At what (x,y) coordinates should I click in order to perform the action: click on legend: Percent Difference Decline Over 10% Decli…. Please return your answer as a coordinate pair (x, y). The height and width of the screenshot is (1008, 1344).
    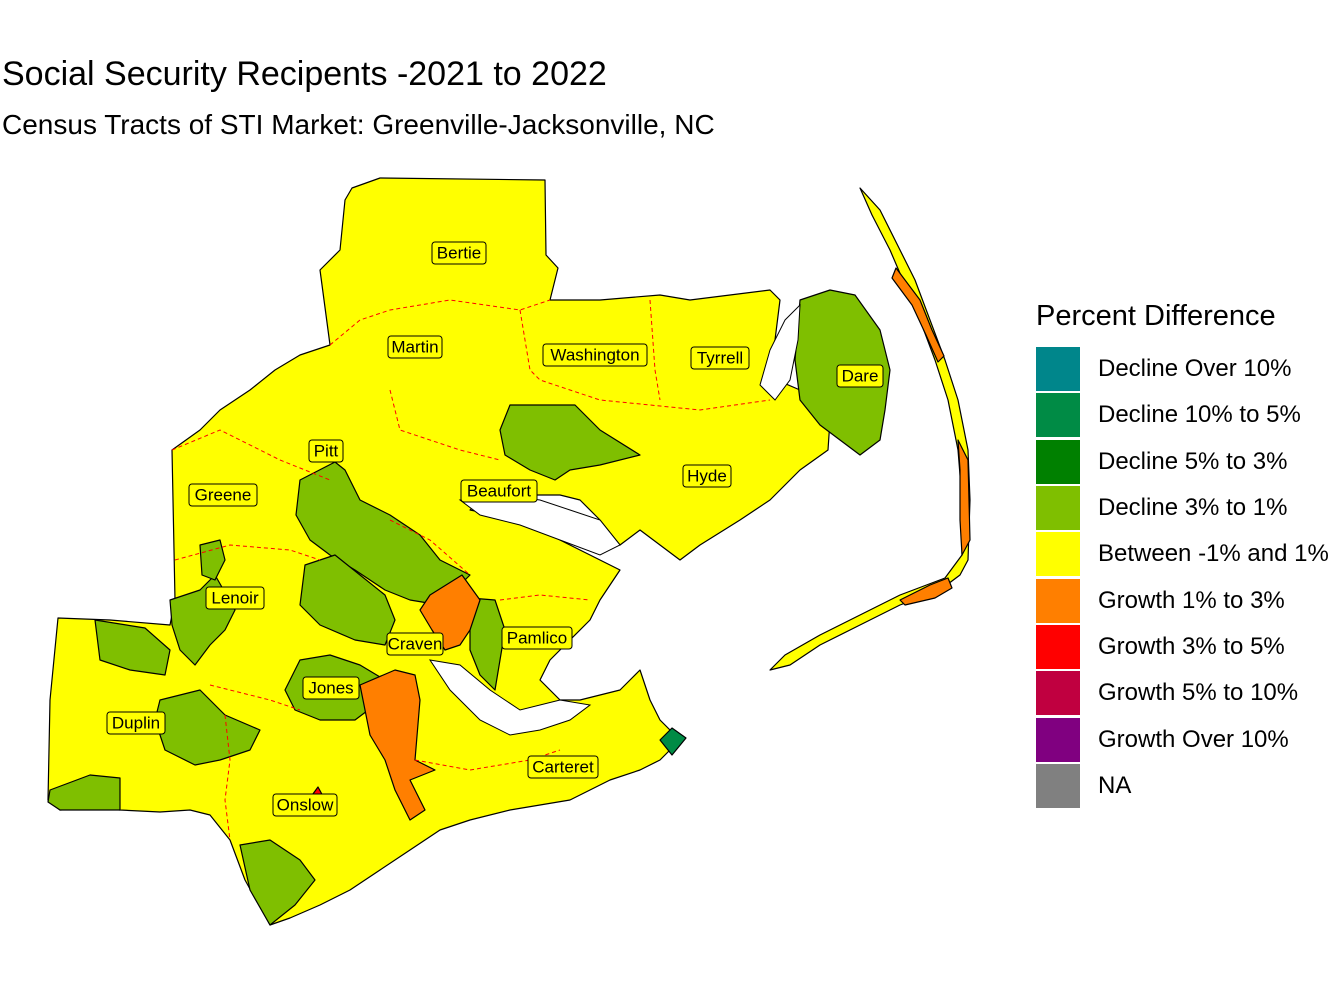
    Looking at the image, I should click on (1186, 552).